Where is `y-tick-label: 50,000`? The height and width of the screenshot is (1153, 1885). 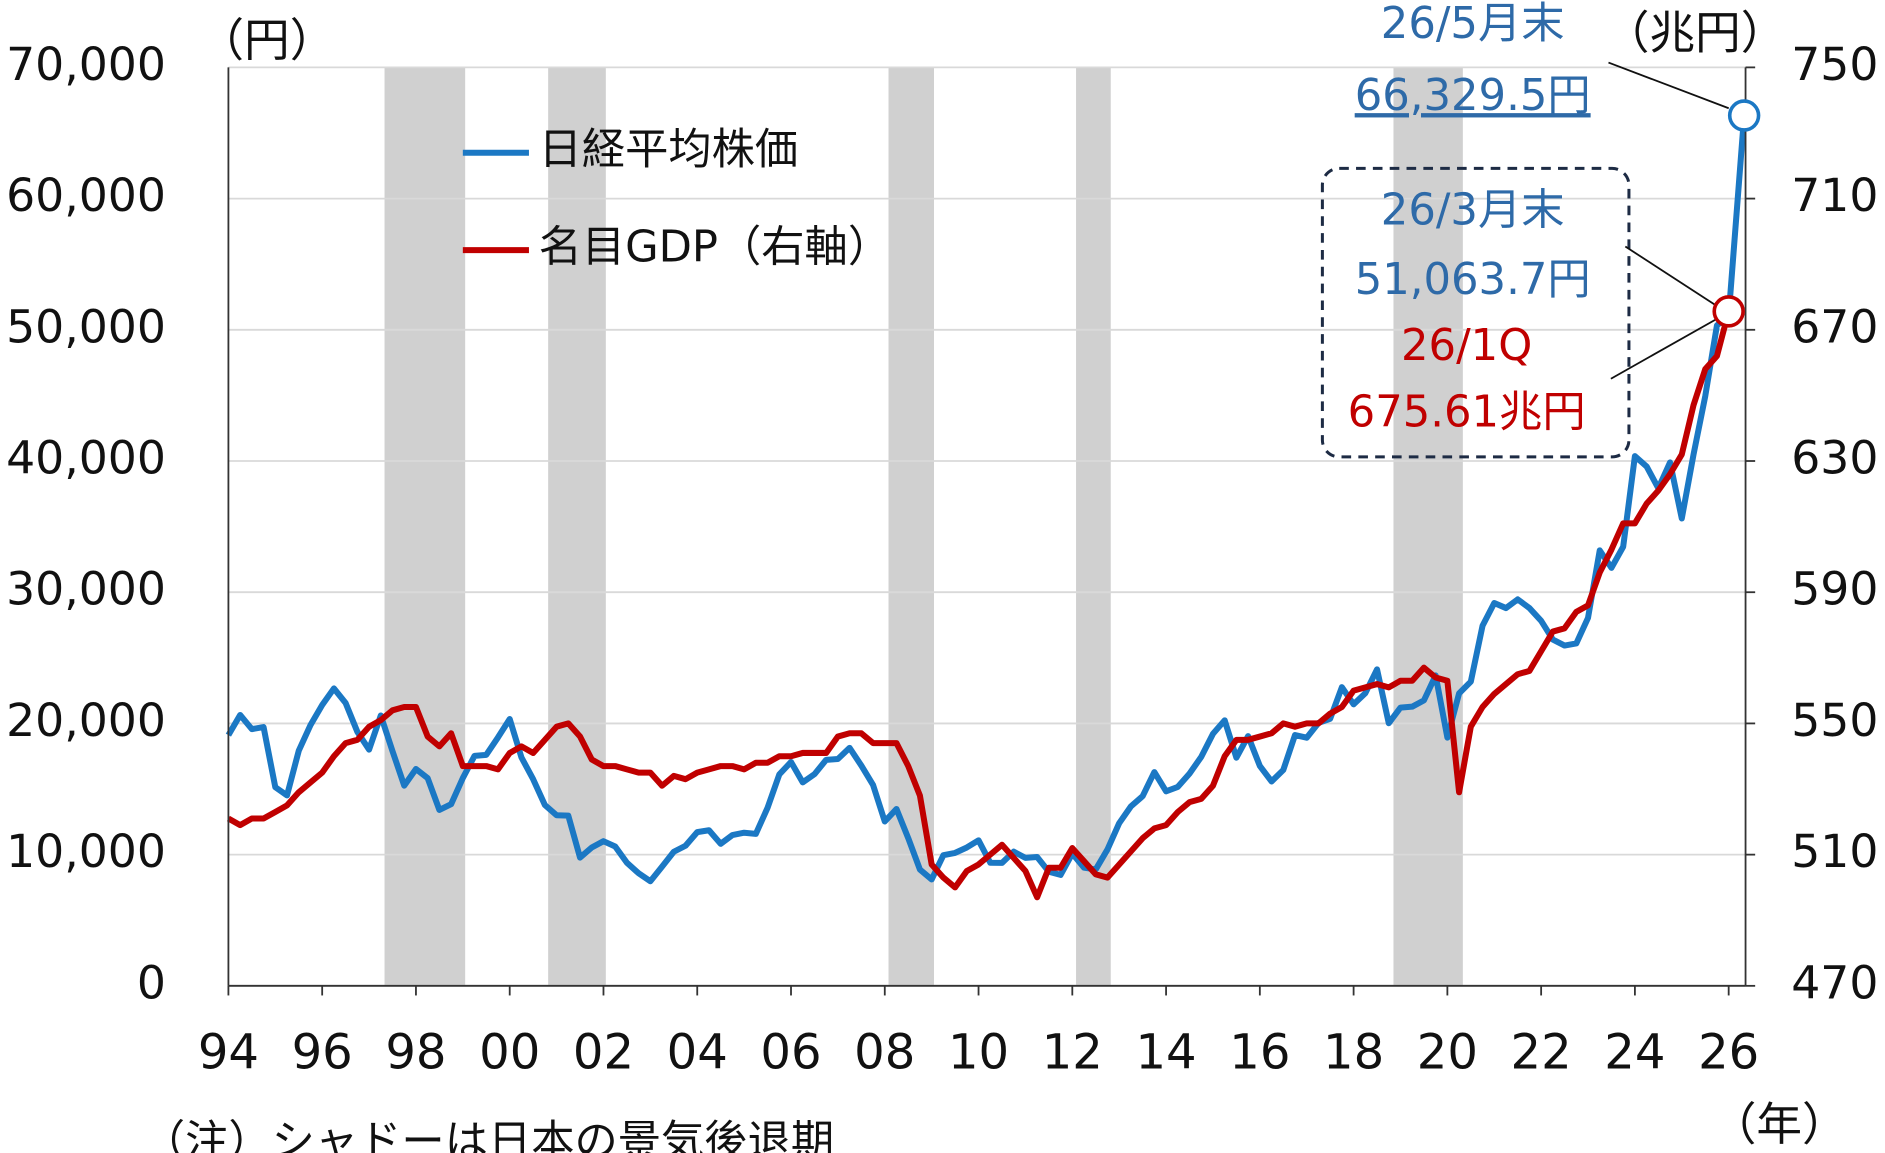 y-tick-label: 50,000 is located at coordinates (86, 326).